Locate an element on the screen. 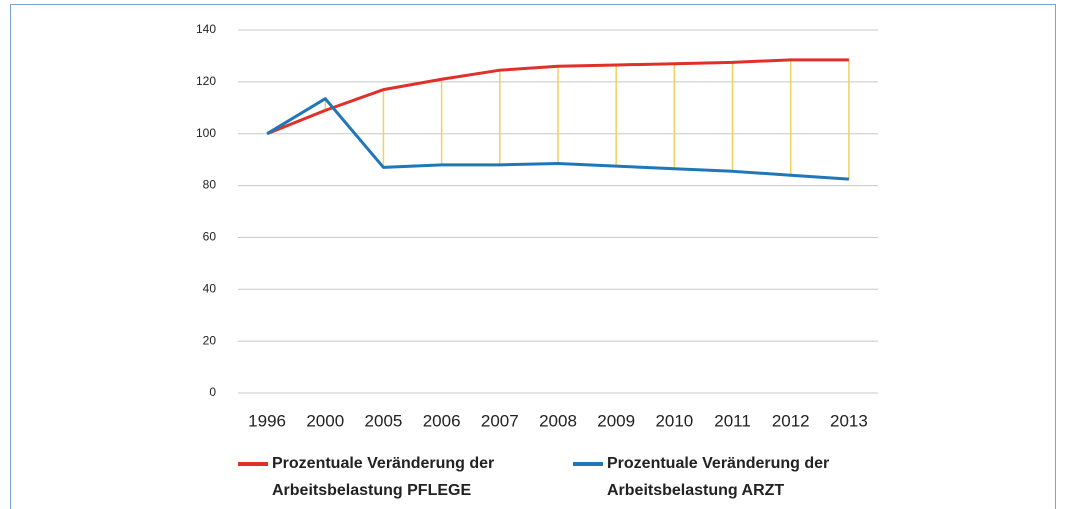 The height and width of the screenshot is (509, 1066). y-tick-label: 60 is located at coordinates (210, 237).